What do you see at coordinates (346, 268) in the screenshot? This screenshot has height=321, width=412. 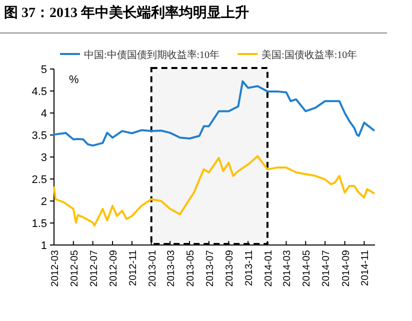 I see `x-tick-label: 2014-09` at bounding box center [346, 268].